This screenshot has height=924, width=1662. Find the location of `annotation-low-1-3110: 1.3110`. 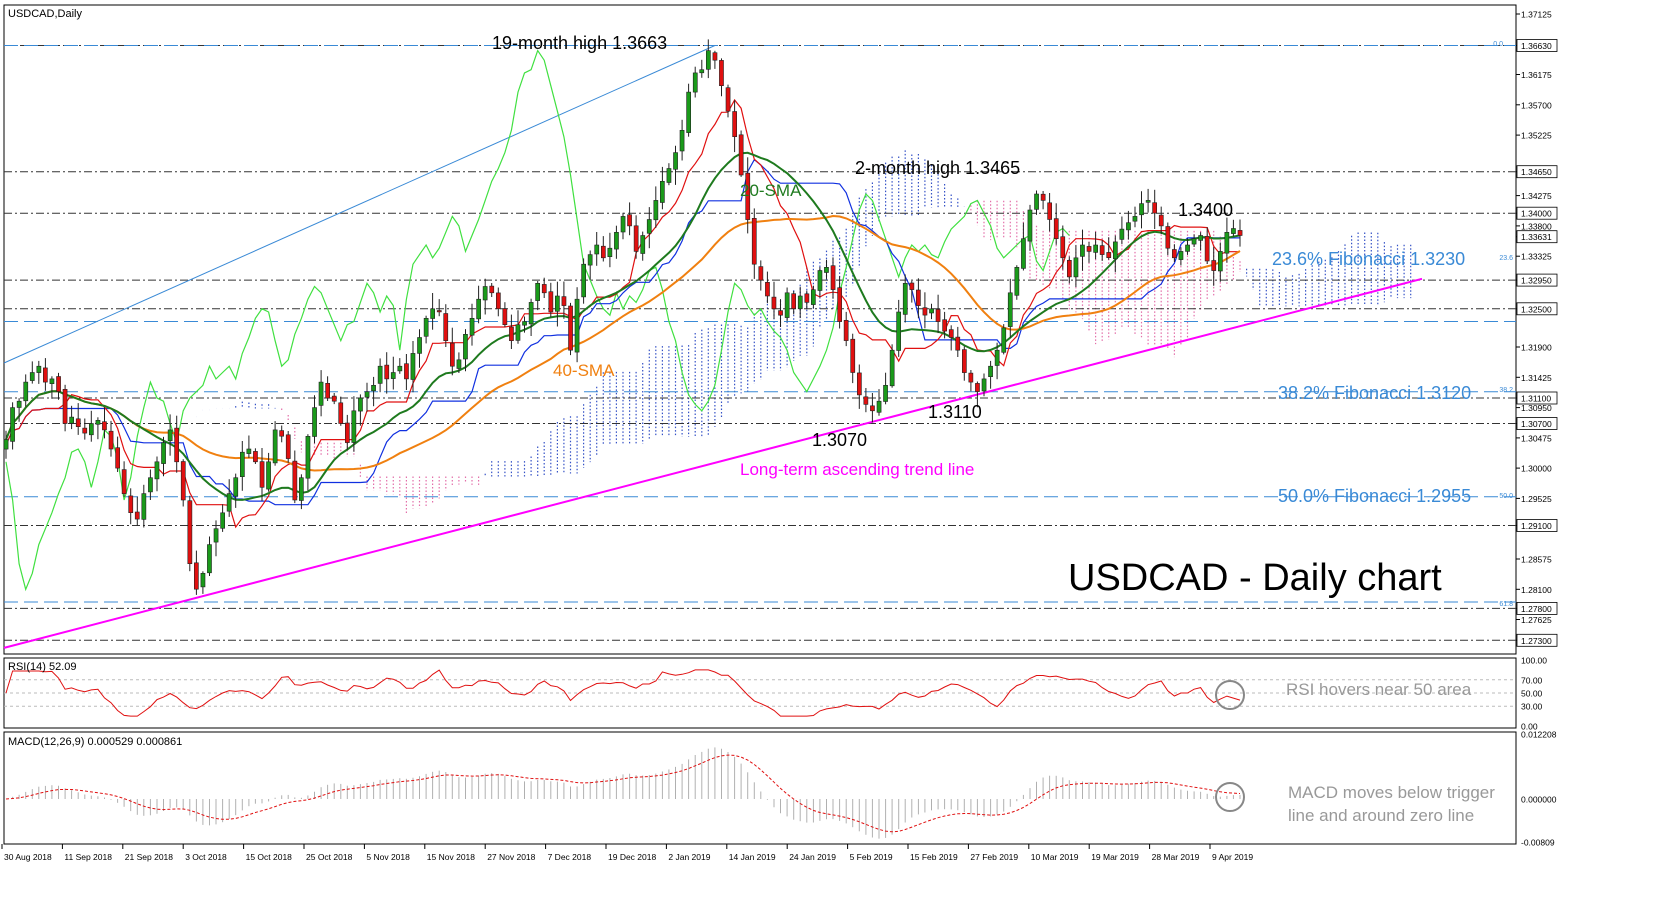

annotation-low-1-3110: 1.3110 is located at coordinates (955, 412).